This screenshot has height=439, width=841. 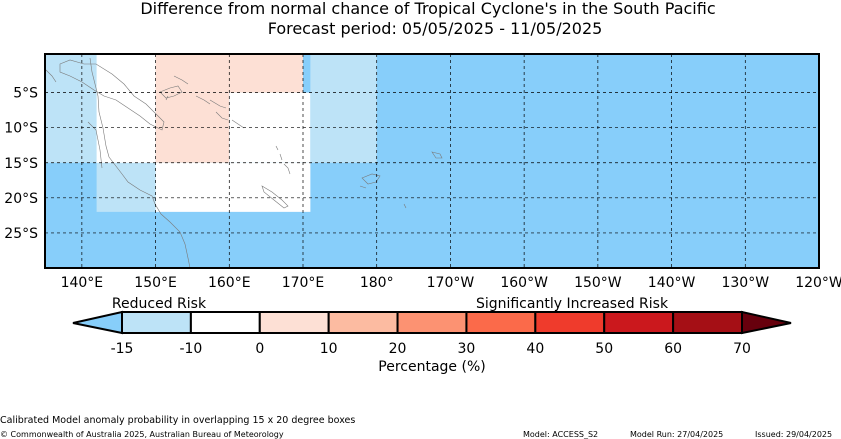 I want to click on lon-tick-label: 130°W, so click(x=745, y=283).